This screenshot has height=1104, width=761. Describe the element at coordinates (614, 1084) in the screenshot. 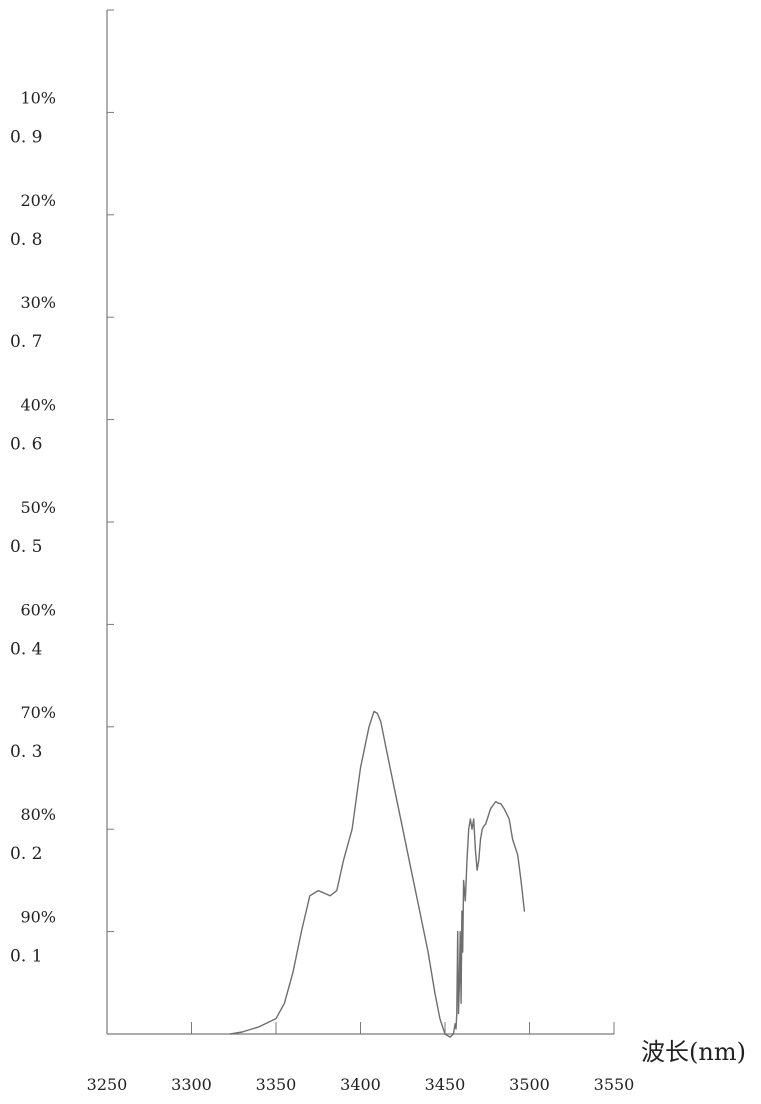

I see `x-tick-label: 3550` at that location.